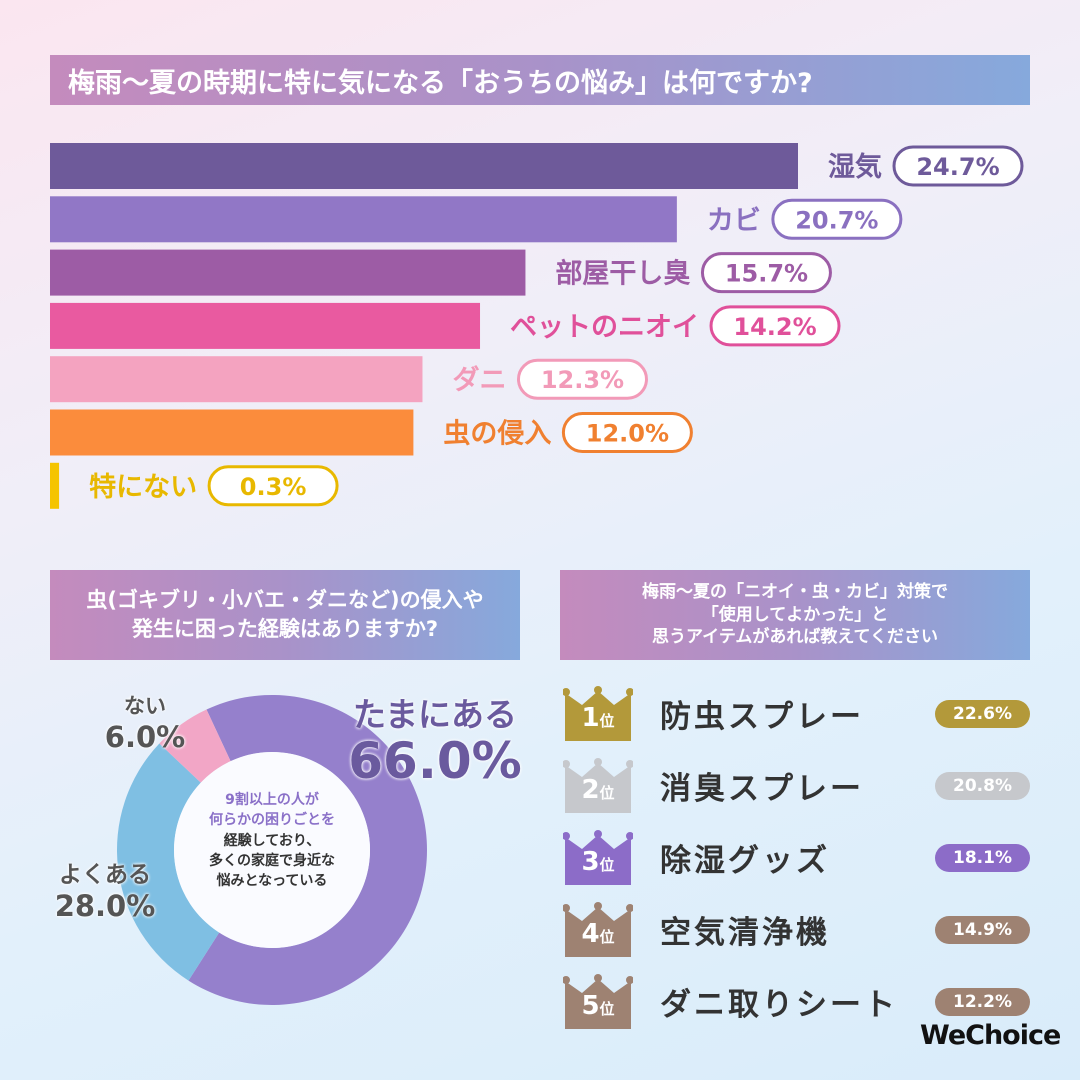 Image resolution: width=1080 pixels, height=1080 pixels. What do you see at coordinates (598, 790) in the screenshot?
I see `rank-number: 2位` at bounding box center [598, 790].